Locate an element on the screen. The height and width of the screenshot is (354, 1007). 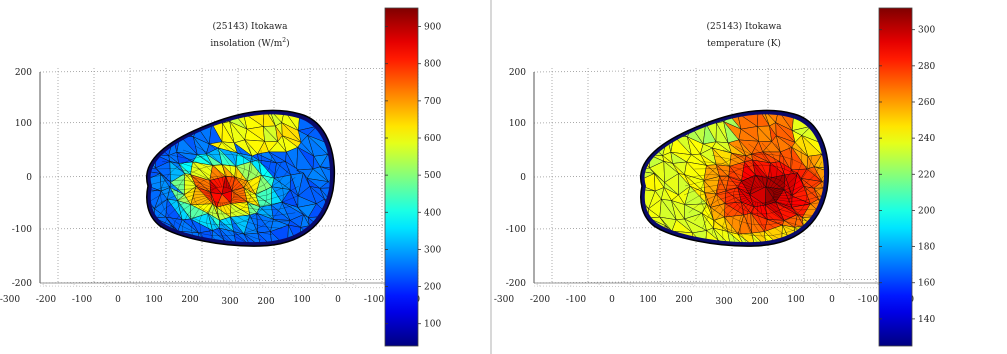
subtitle-text: temperature (K) is located at coordinates (744, 44).